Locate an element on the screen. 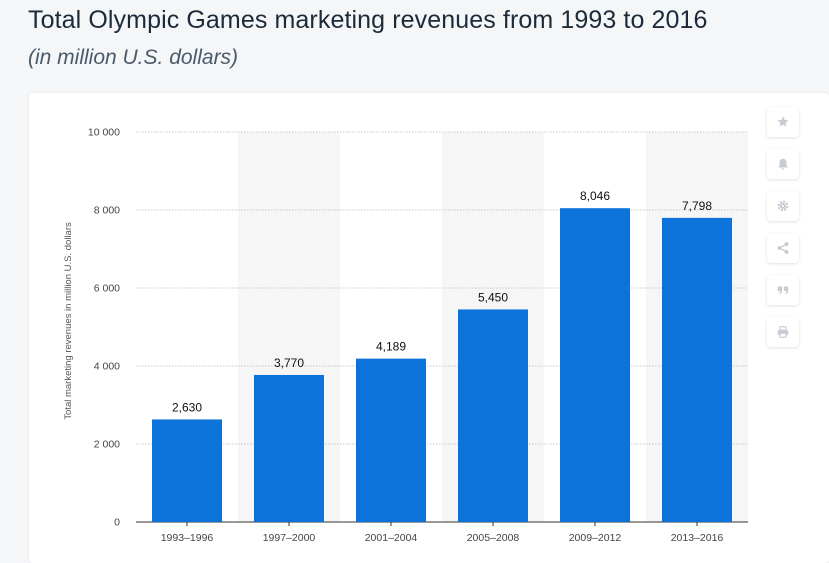  star-icon is located at coordinates (783, 121).